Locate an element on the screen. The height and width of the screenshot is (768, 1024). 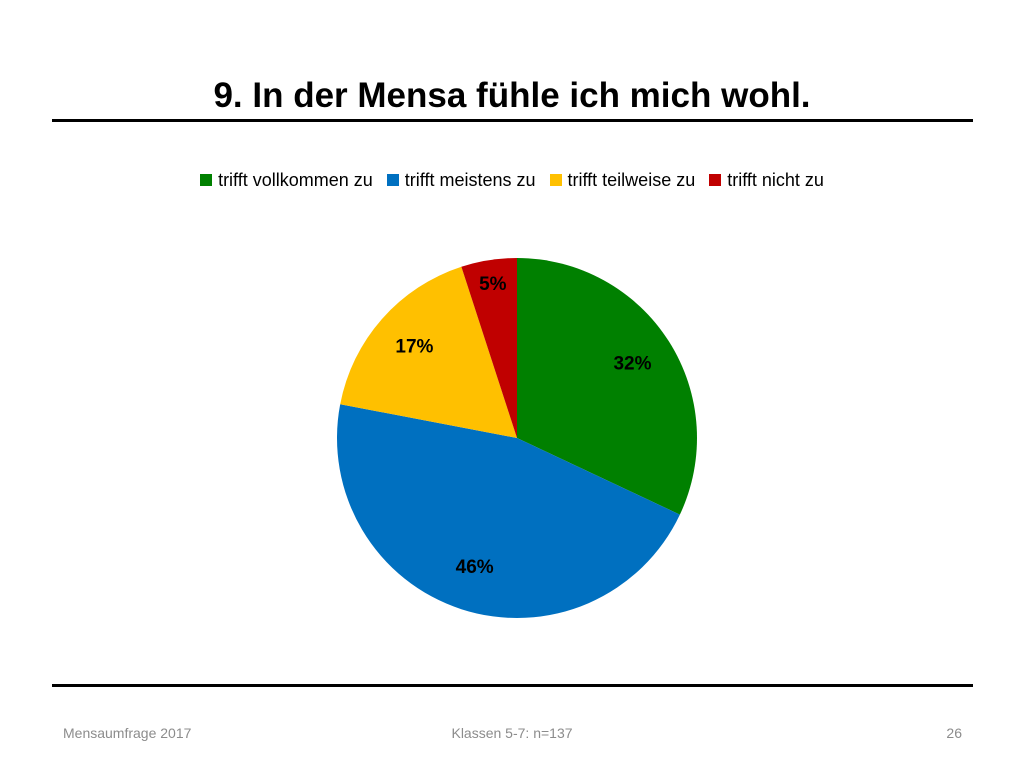
legend-item: trifft nicht zu is located at coordinates (766, 180).